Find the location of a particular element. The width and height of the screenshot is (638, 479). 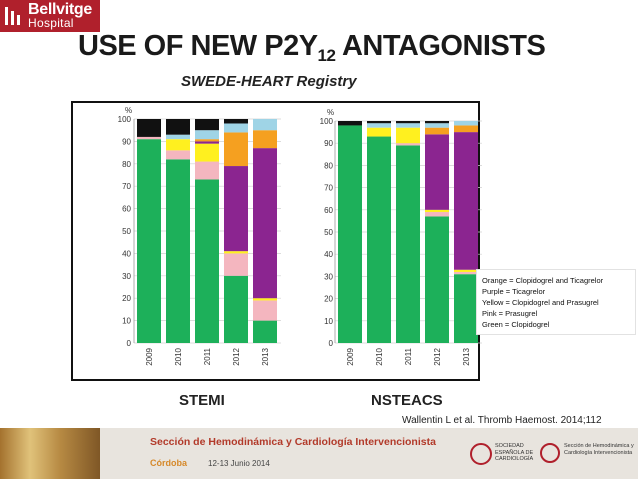

slide-title: USE OF NEW P2Y12 ANTAGONISTS is located at coordinates (312, 48).